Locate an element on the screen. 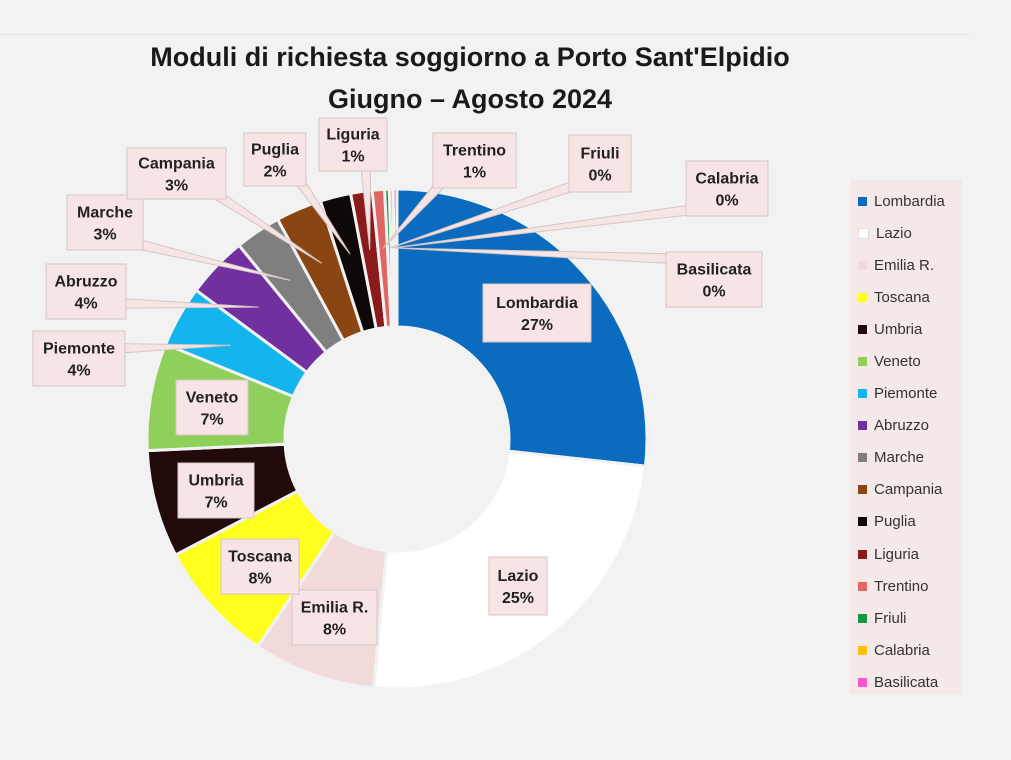 The width and height of the screenshot is (1011, 760). data-label-category: Basilicata is located at coordinates (714, 270).